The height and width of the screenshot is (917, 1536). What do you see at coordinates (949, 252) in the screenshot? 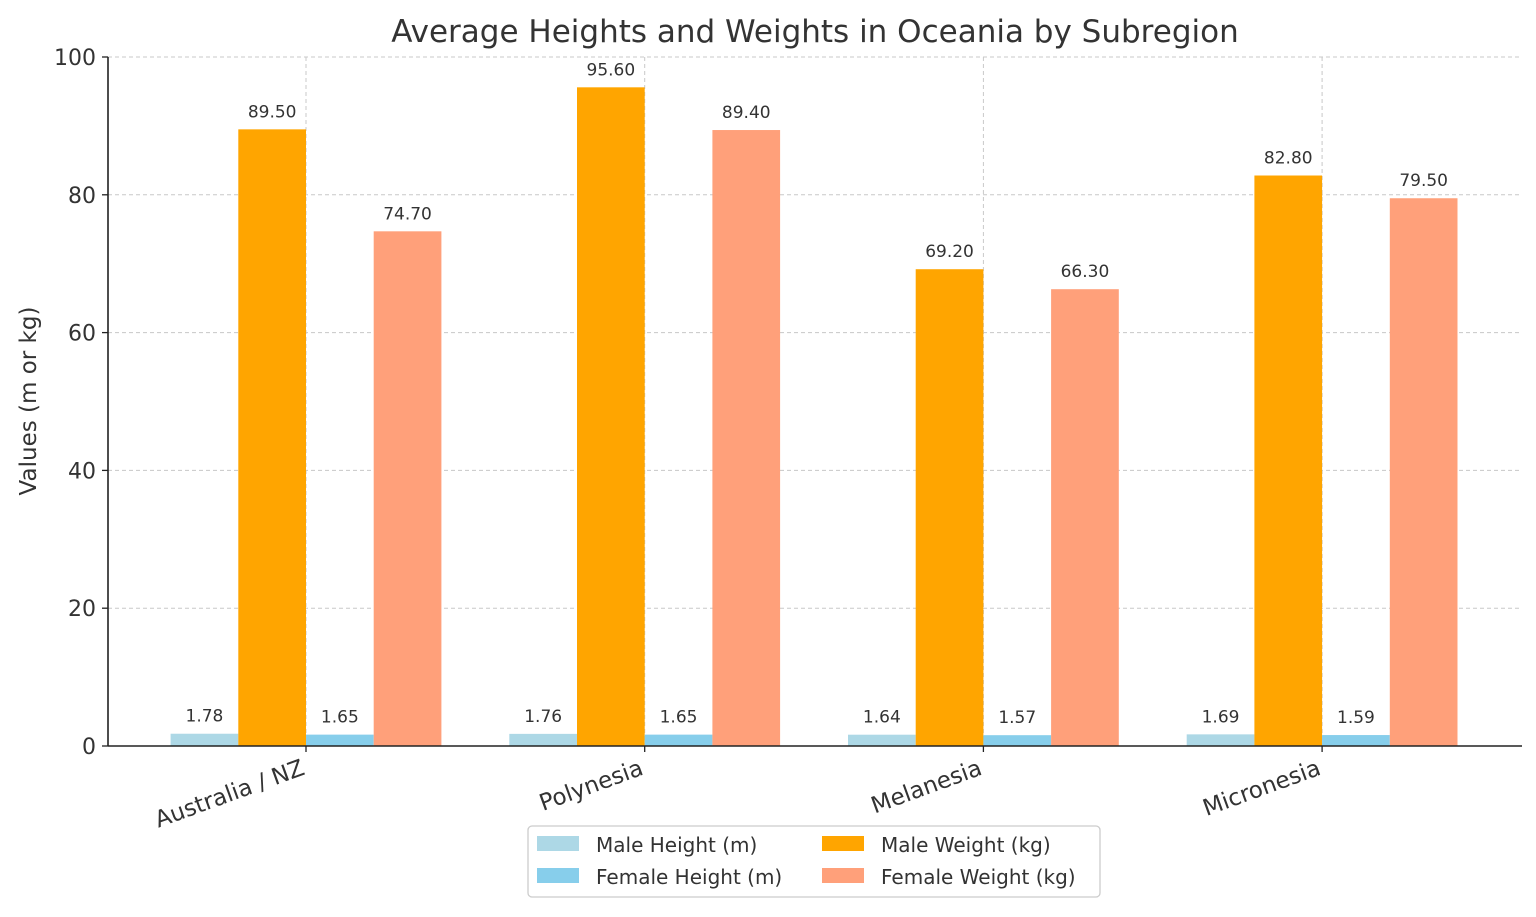
I see `data-label: 69.20` at bounding box center [949, 252].